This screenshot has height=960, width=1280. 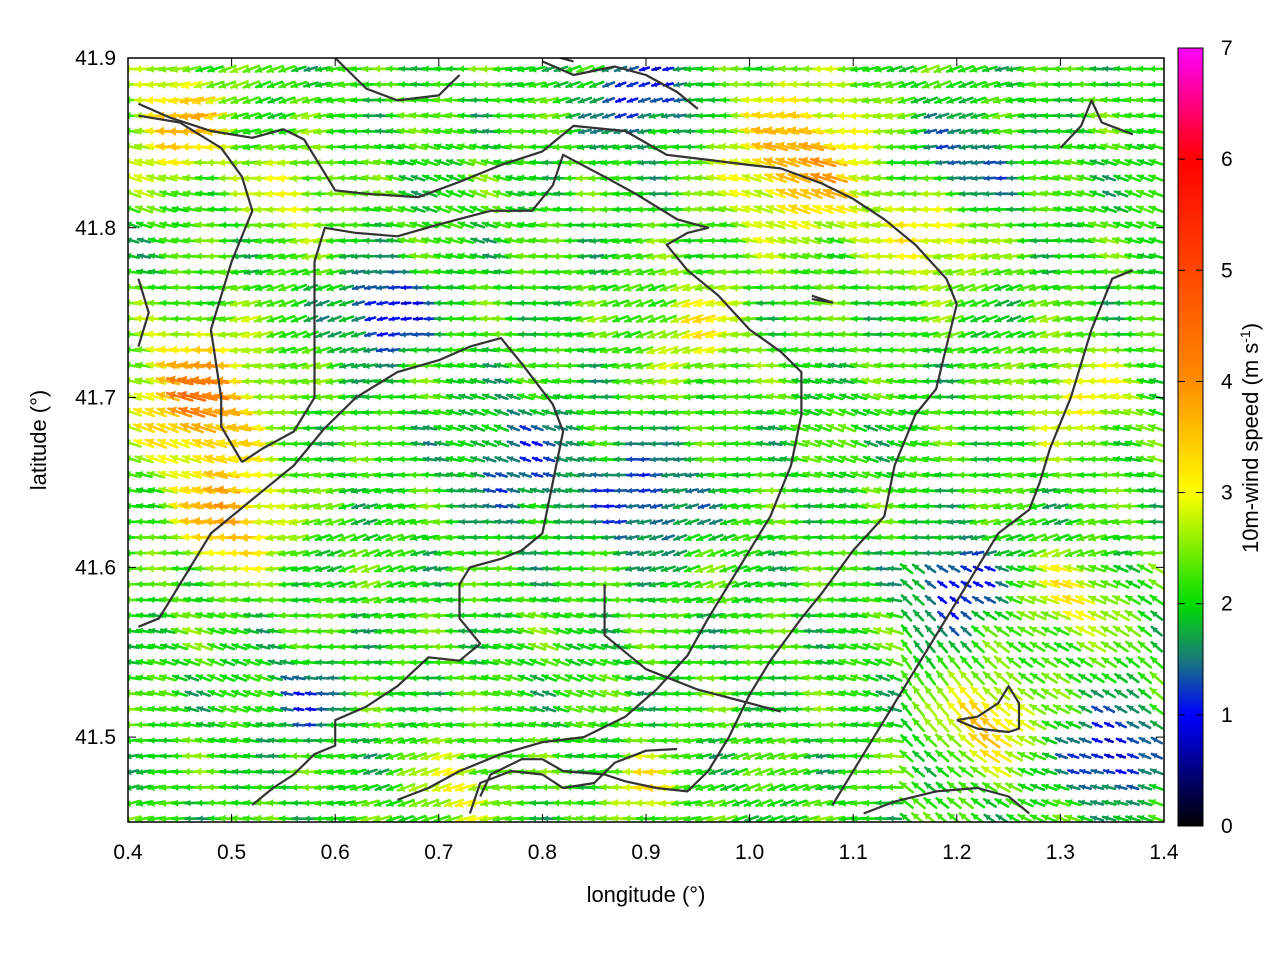 What do you see at coordinates (95, 398) in the screenshot?
I see `y-tick-label: 41.7` at bounding box center [95, 398].